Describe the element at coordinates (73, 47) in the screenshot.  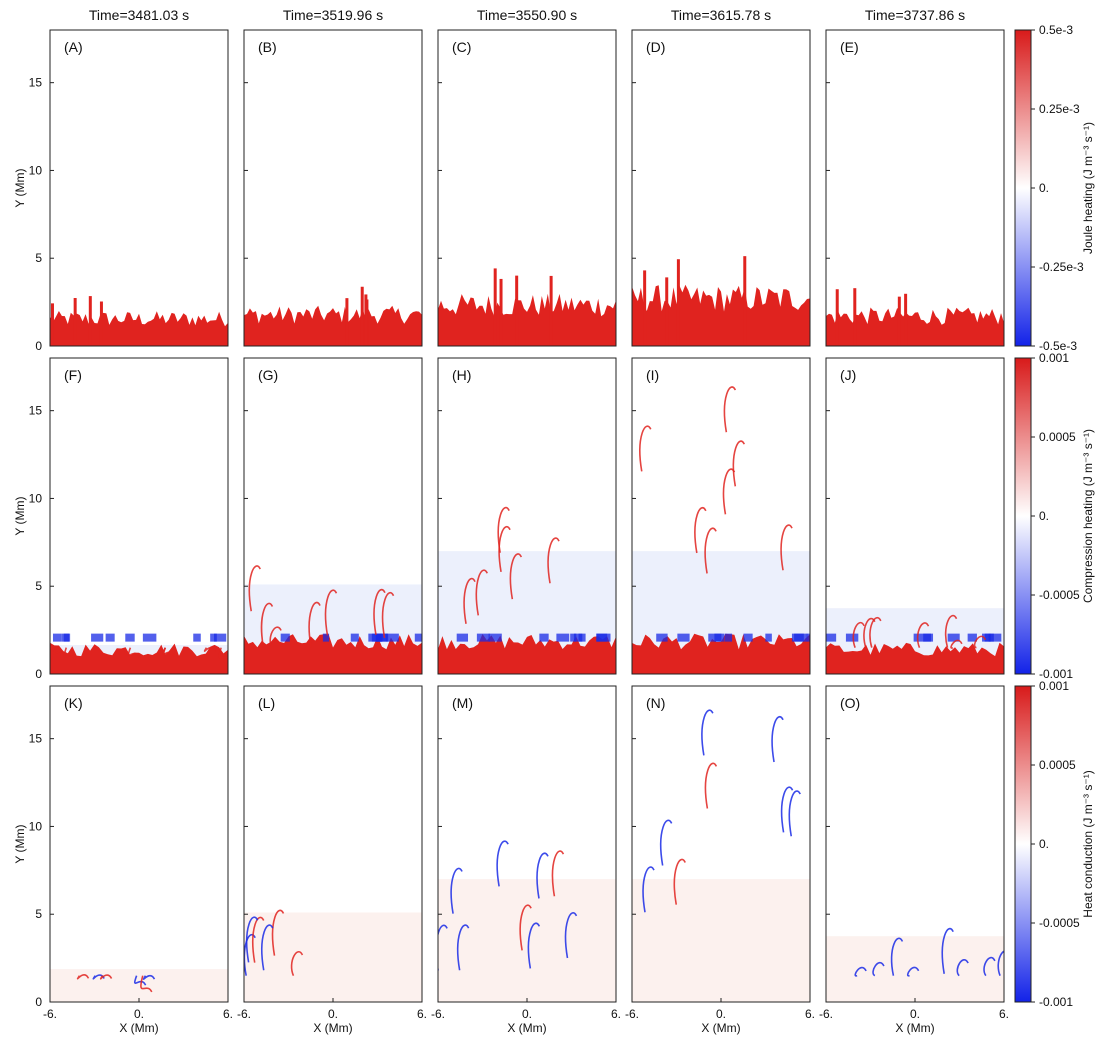
I see `panel-label: (A)` at that location.